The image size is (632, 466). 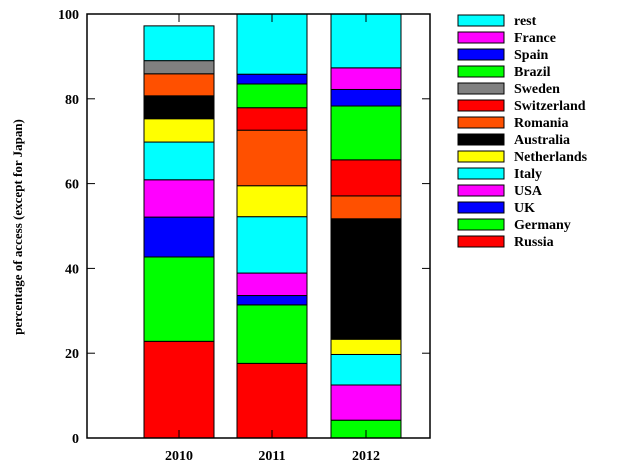 What do you see at coordinates (272, 201) in the screenshot?
I see `bar-segment-2011-netherlands` at bounding box center [272, 201].